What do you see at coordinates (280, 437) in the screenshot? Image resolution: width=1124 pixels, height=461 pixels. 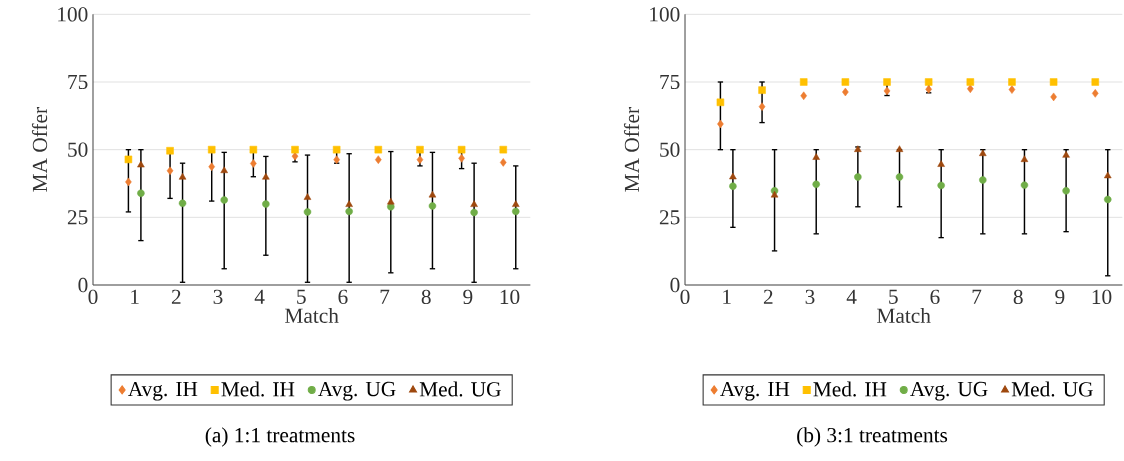 I see `text: (a) 1:1 treatments` at bounding box center [280, 437].